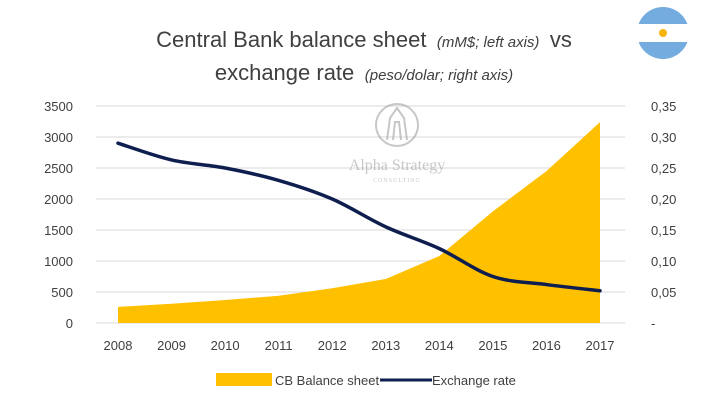 The height and width of the screenshot is (416, 709). I want to click on left-tick-label: 0, so click(69, 323).